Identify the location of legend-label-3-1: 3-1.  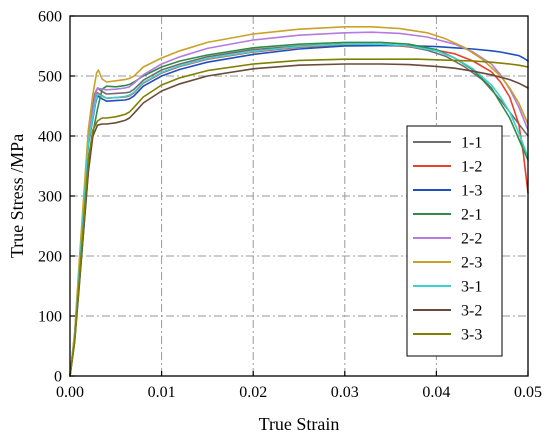
(471, 287).